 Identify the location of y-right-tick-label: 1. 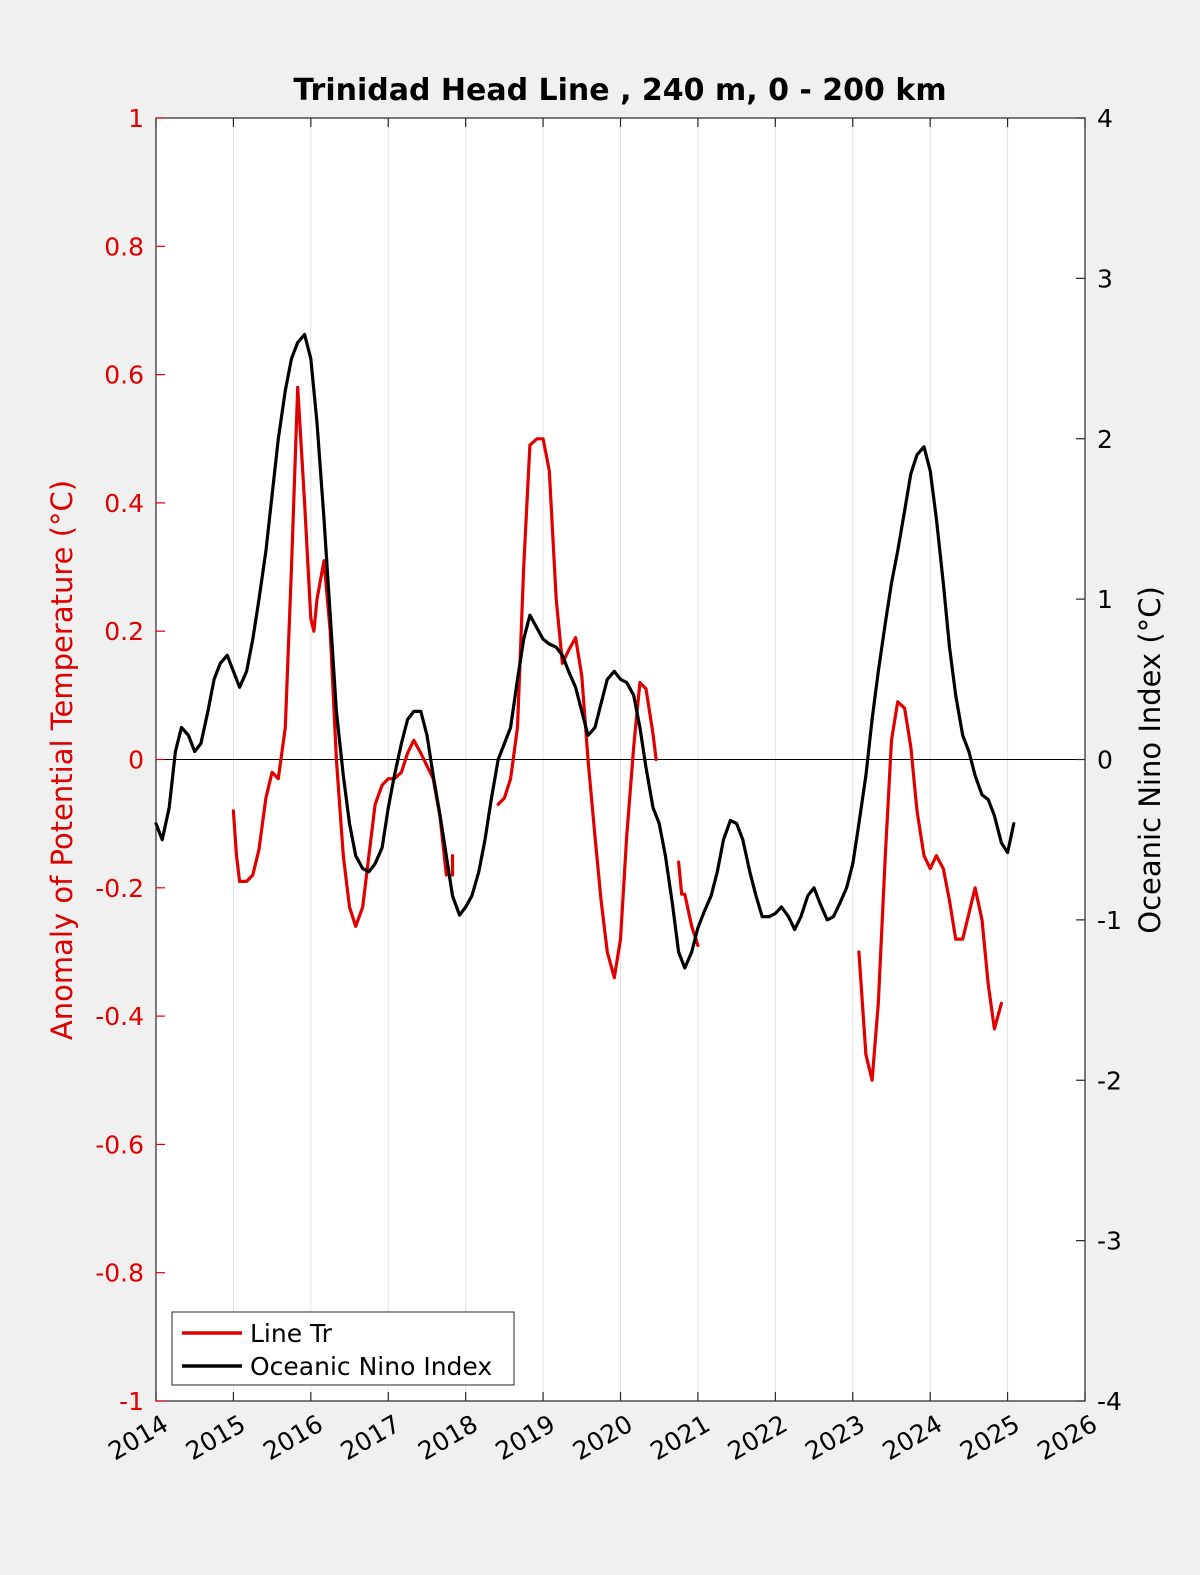
(1105, 599).